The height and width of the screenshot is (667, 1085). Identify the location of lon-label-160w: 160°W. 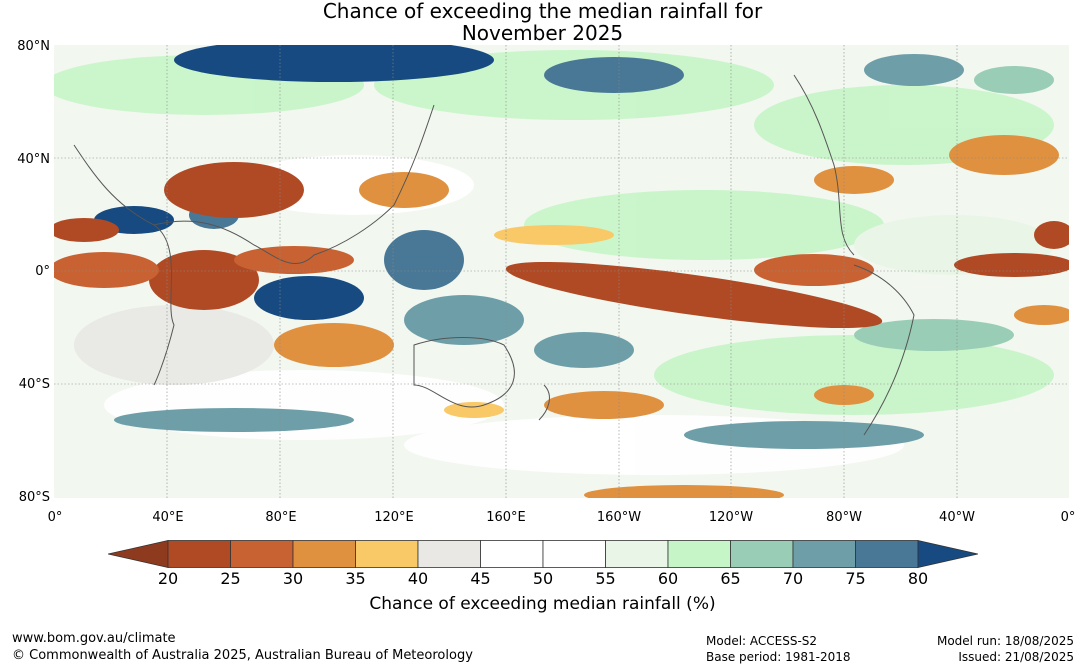
(619, 517).